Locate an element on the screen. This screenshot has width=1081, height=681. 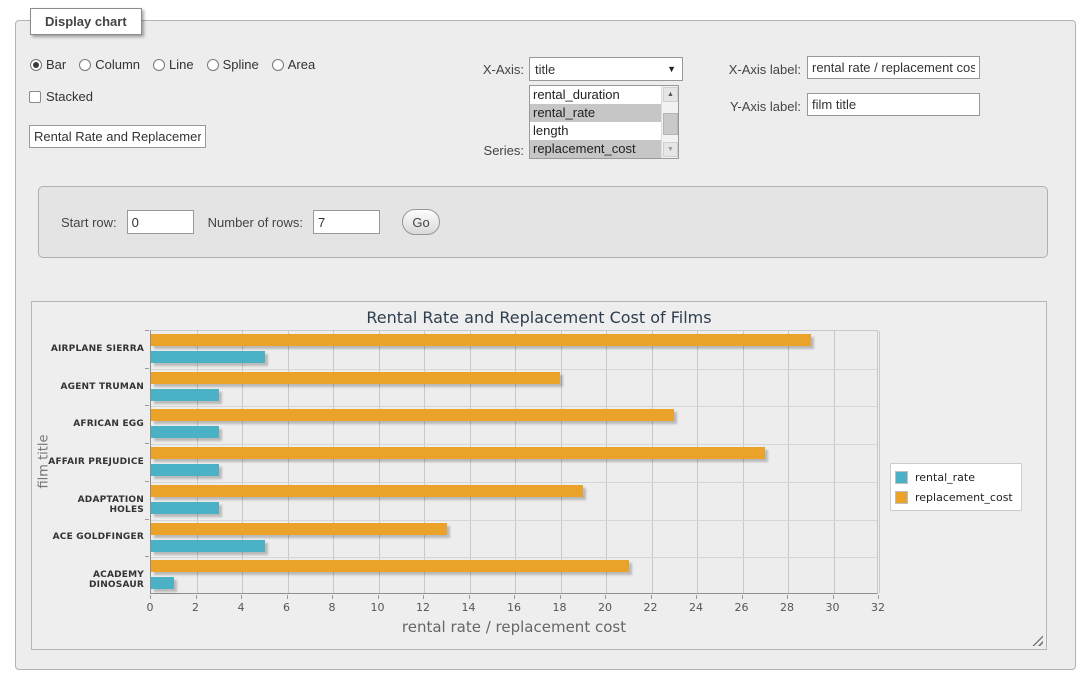
number-of-rows-input is located at coordinates (346, 222).